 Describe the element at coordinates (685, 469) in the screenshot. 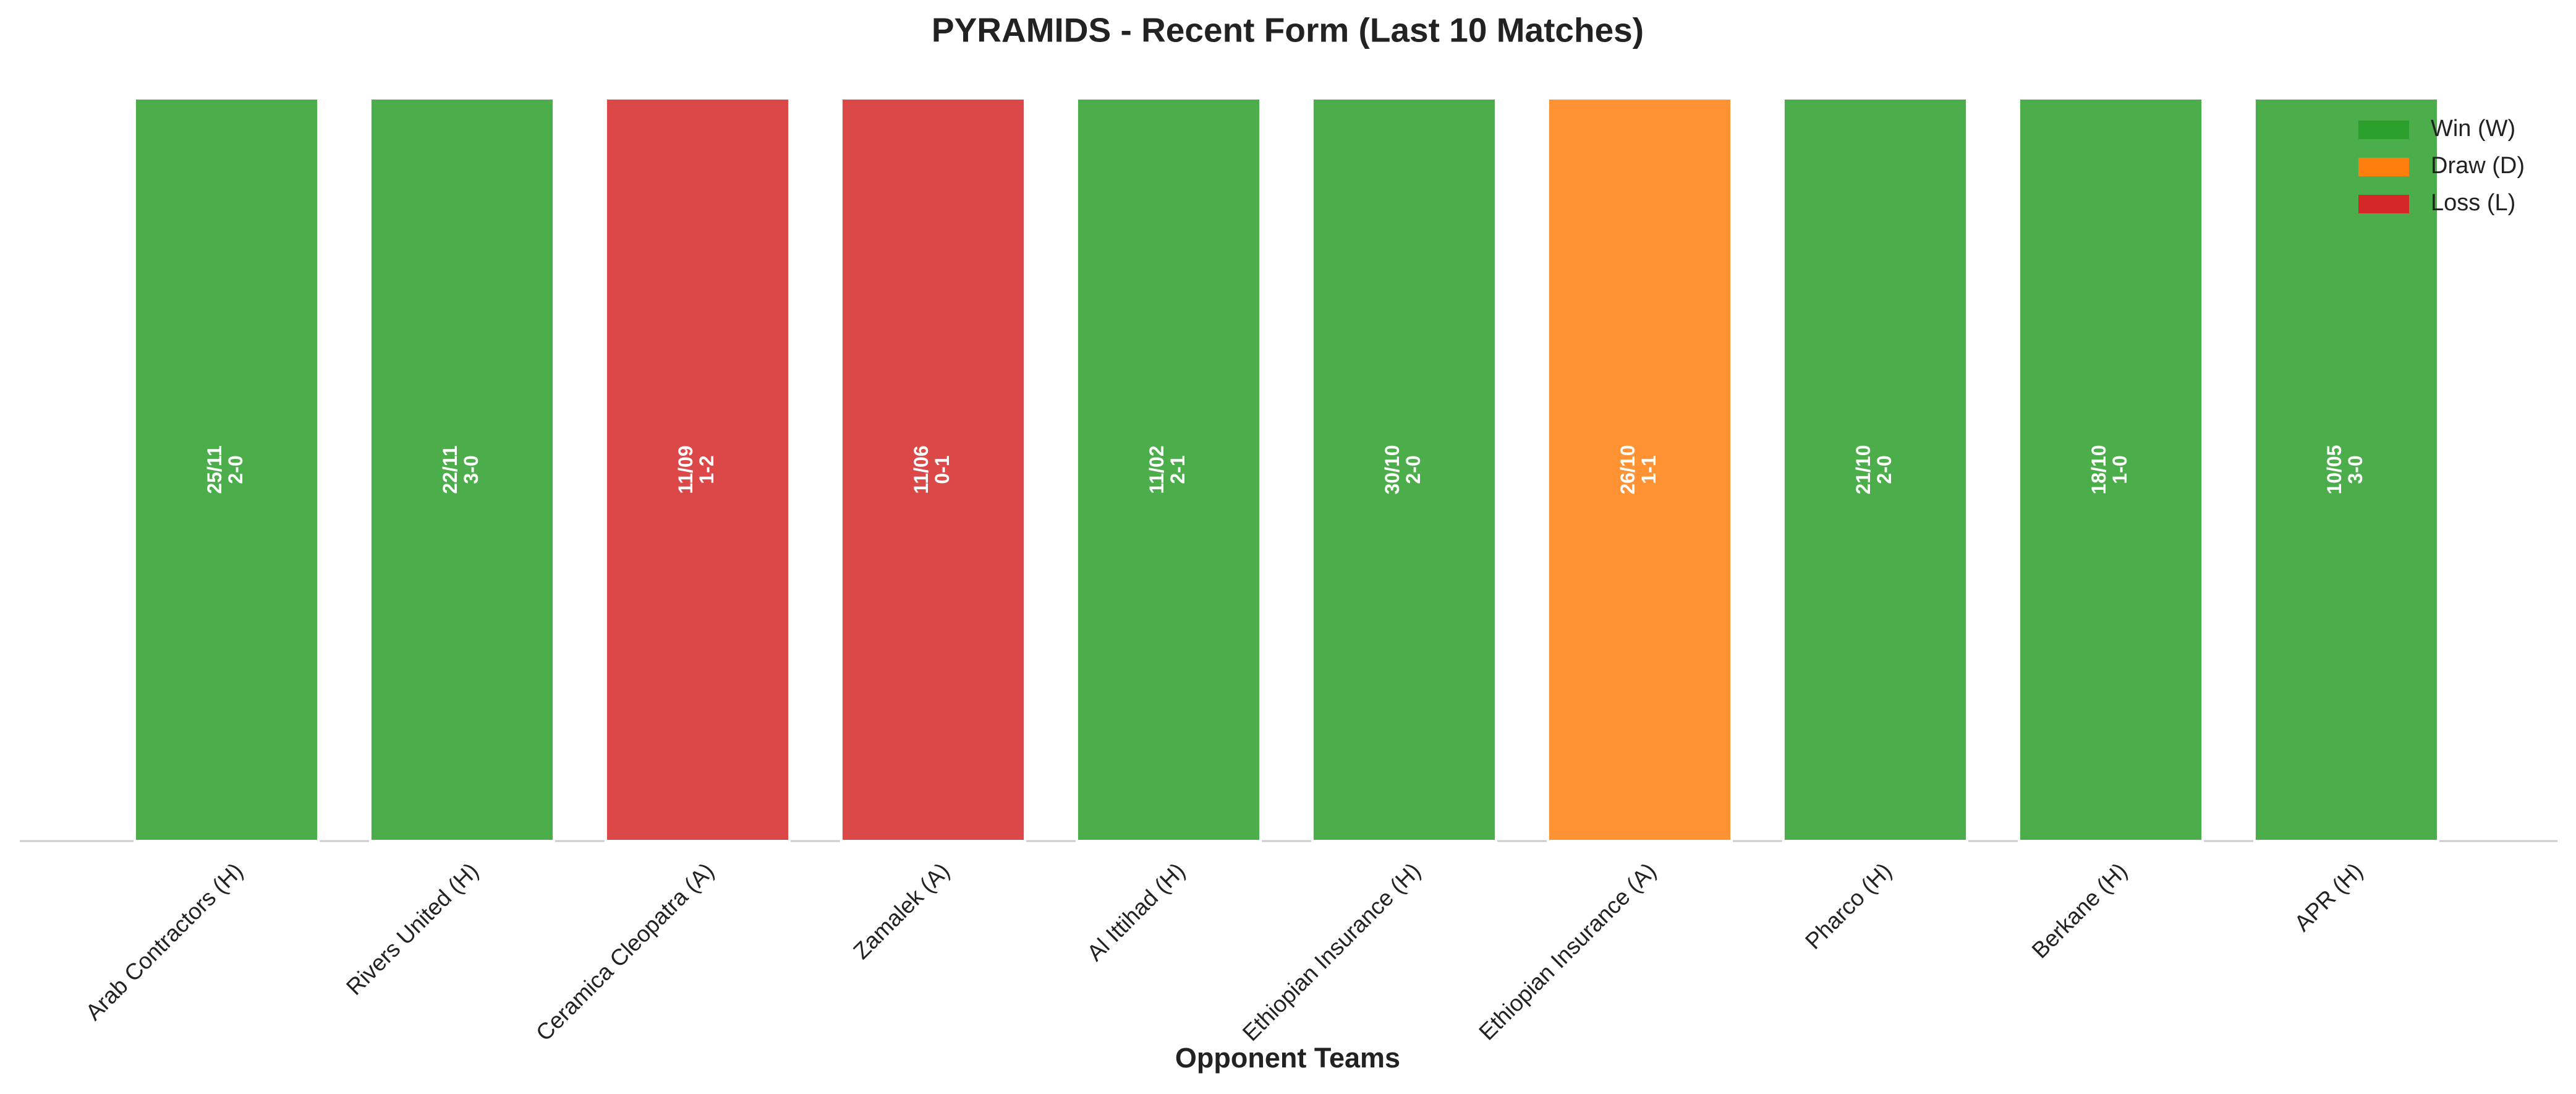

I see `date-label: 11/09` at that location.